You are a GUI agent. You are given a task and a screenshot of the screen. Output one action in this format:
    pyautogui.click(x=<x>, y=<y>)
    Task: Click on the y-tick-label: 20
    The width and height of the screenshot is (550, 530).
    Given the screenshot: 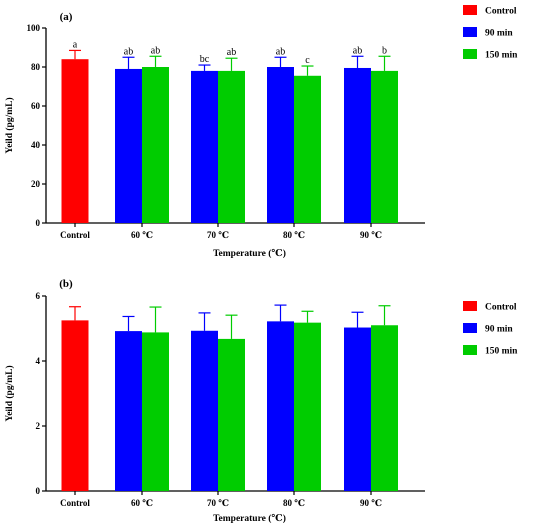 What is the action you would take?
    pyautogui.click(x=36, y=184)
    